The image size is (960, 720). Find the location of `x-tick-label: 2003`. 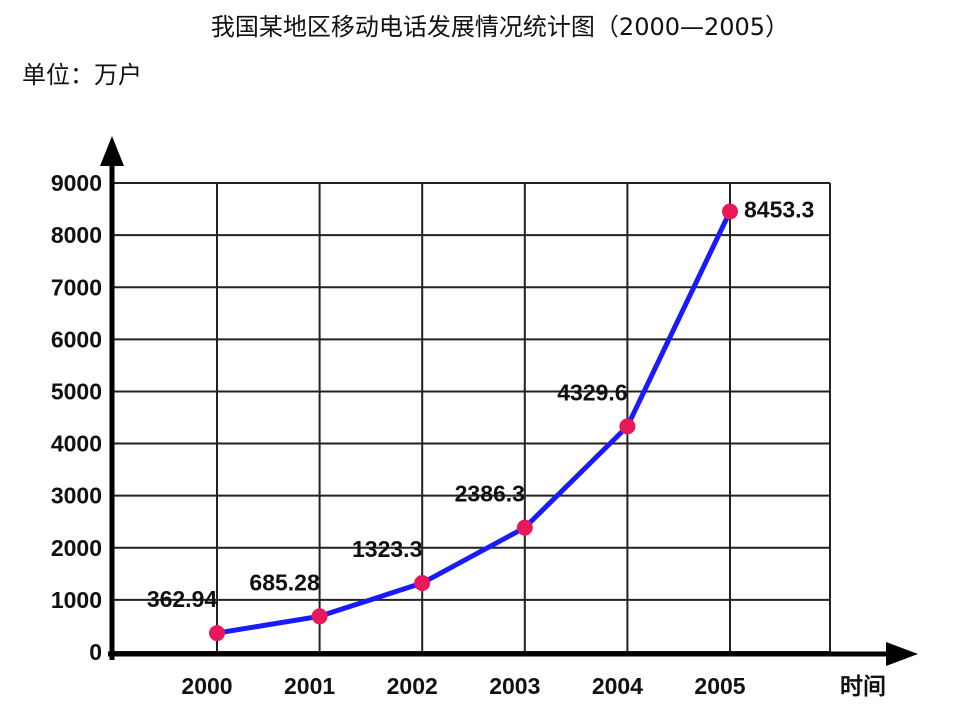

x-tick-label: 2003 is located at coordinates (514, 686).